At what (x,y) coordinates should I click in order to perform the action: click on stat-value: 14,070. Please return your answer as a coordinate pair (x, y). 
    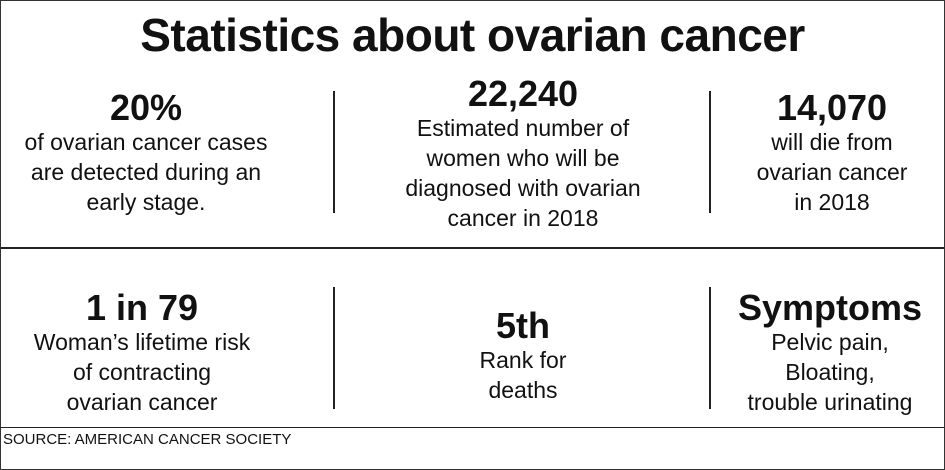
    Looking at the image, I should click on (832, 107).